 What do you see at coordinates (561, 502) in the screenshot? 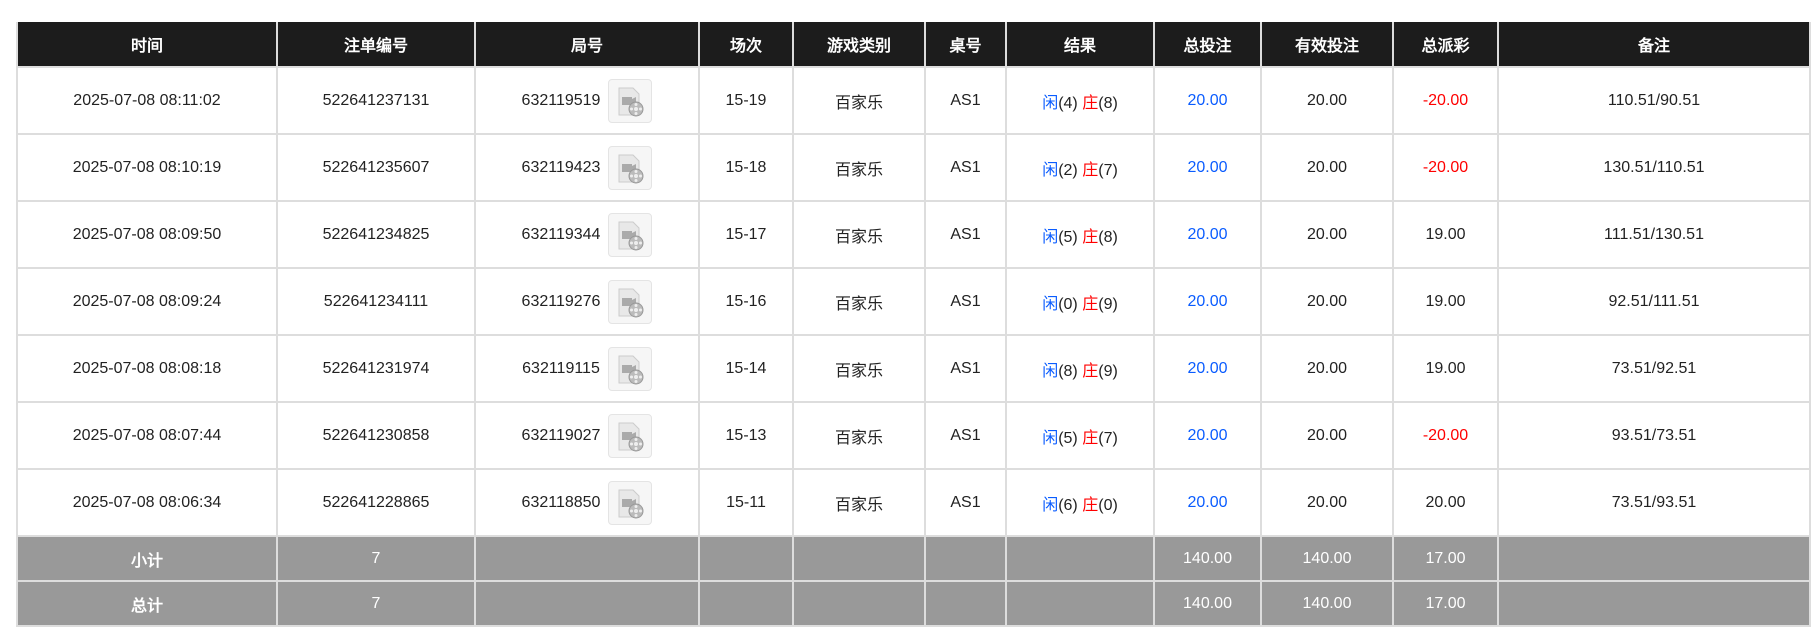
I see `round-number: 632118850` at bounding box center [561, 502].